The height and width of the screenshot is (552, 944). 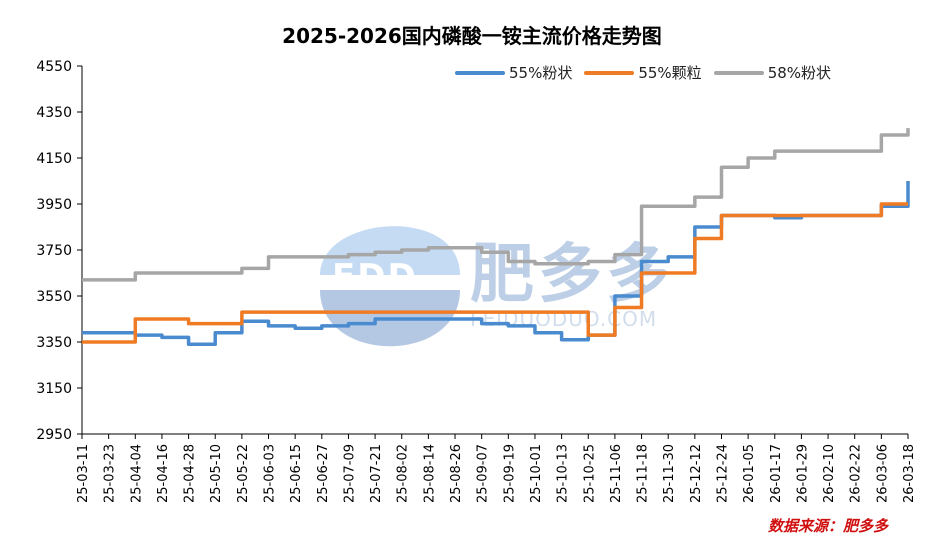 I want to click on y-tick-label: 3150, so click(x=54, y=389).